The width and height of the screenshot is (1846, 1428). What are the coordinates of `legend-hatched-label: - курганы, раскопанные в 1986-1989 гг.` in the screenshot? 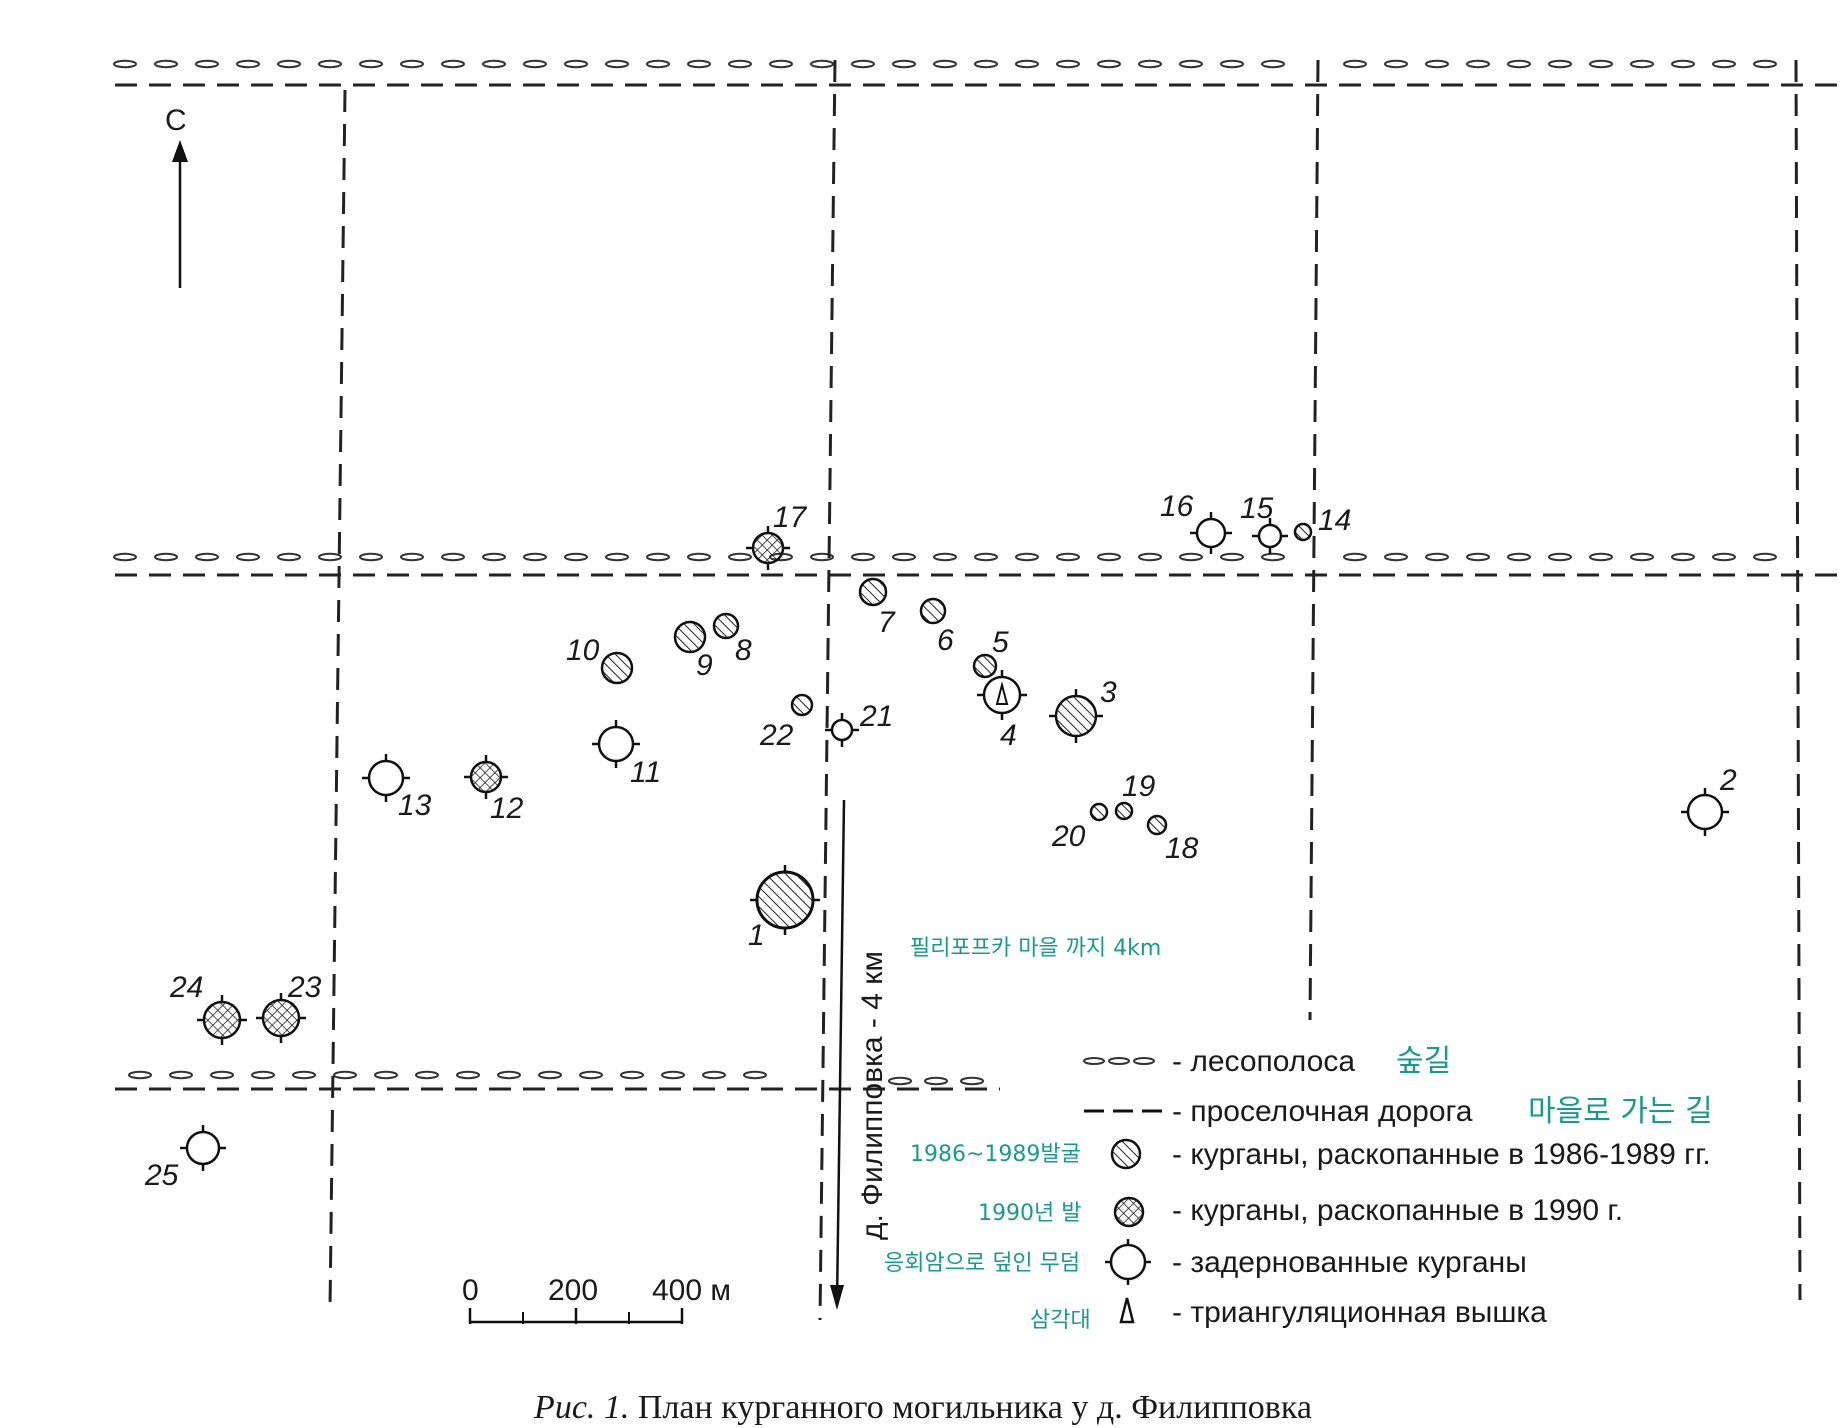 It's located at (1441, 1154).